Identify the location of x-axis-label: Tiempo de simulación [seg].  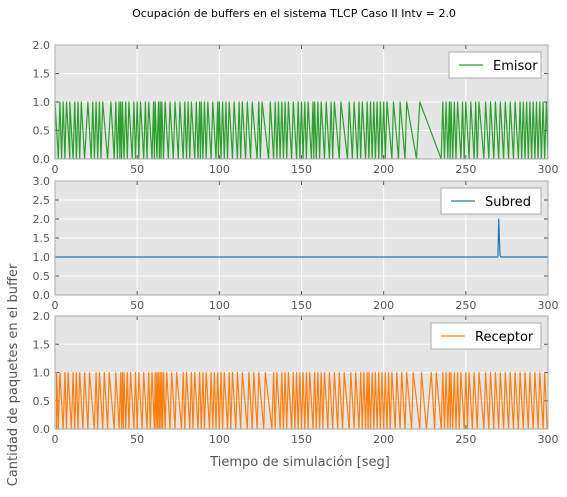
(299, 462).